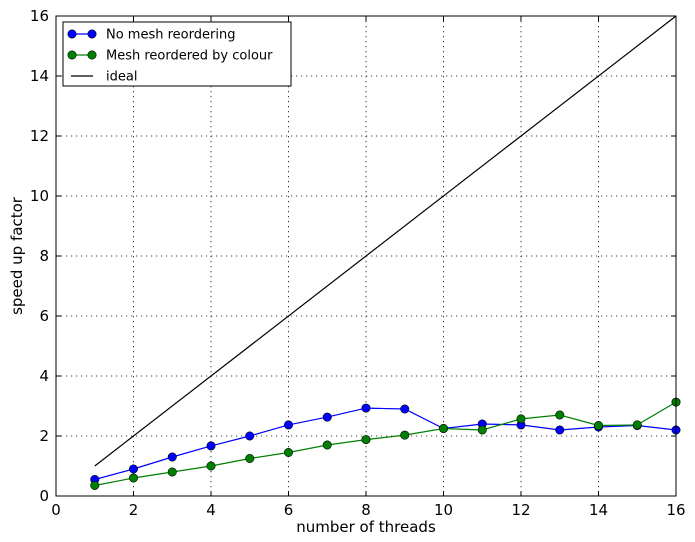  I want to click on y-tick-label: 2, so click(44, 436).